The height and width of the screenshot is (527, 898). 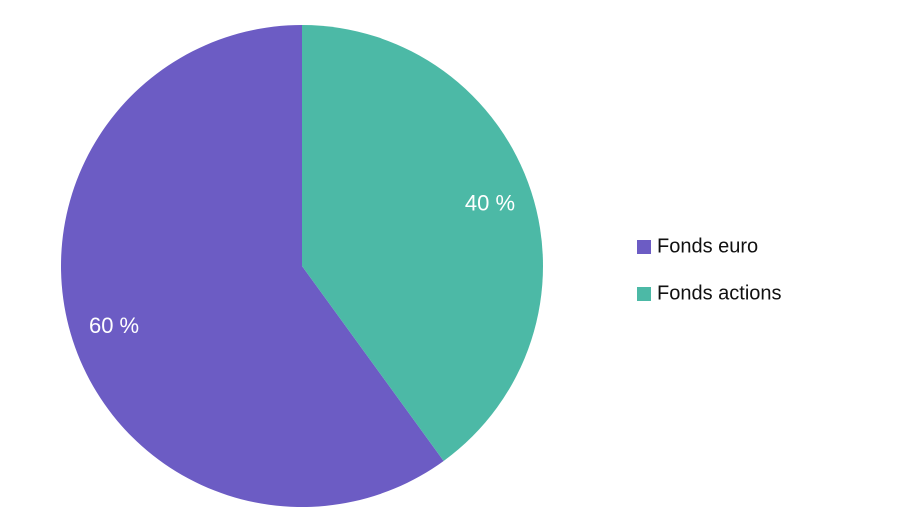 What do you see at coordinates (490, 203) in the screenshot?
I see `value-label: 40 %` at bounding box center [490, 203].